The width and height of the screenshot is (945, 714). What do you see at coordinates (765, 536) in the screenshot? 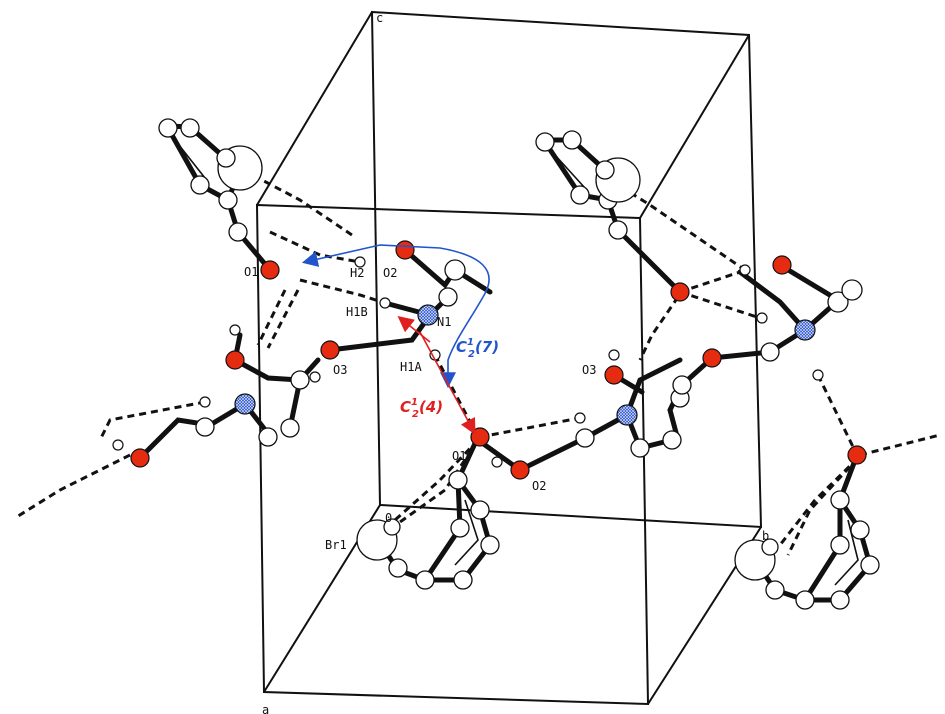
I see `axis-label-b: b` at bounding box center [765, 536].